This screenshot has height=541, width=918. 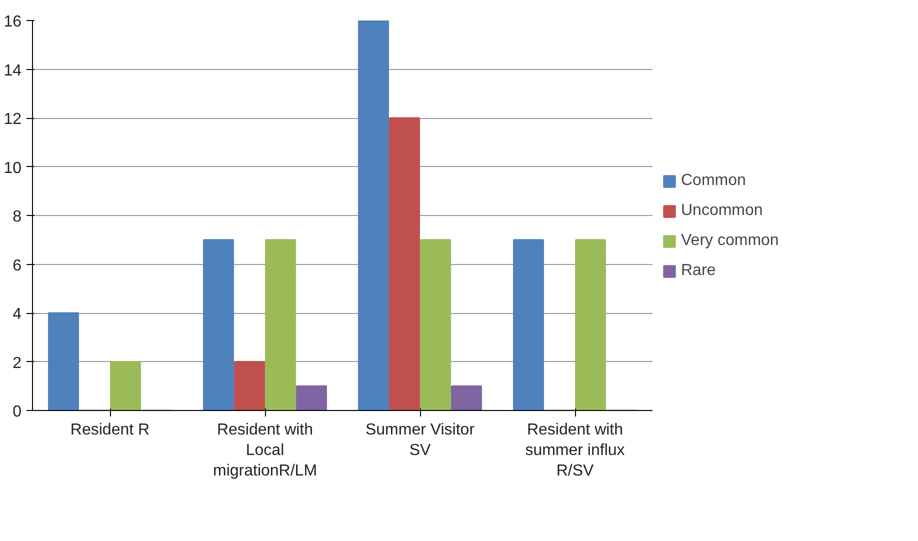 What do you see at coordinates (698, 271) in the screenshot?
I see `legend-label: Rare` at bounding box center [698, 271].